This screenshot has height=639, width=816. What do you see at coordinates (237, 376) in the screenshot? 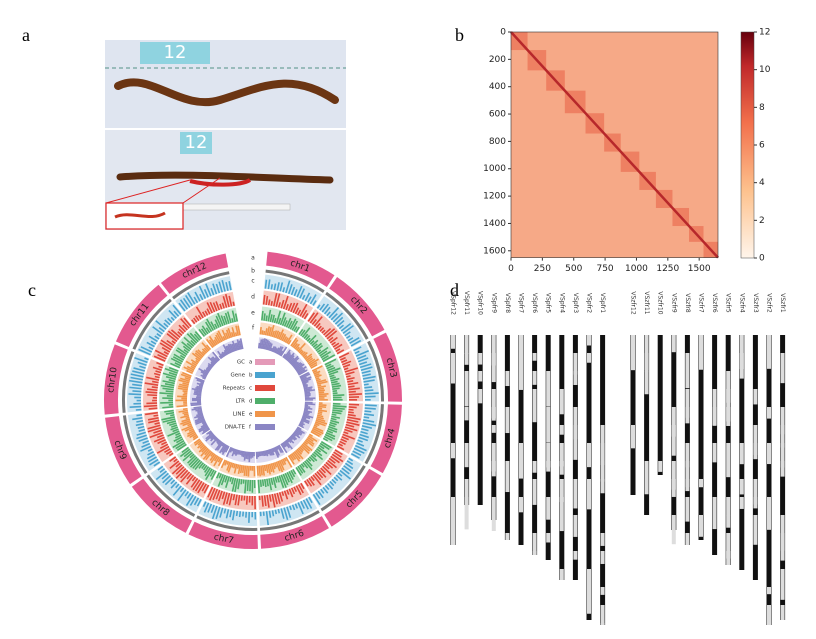
I see `track-name: Gene` at bounding box center [237, 376].